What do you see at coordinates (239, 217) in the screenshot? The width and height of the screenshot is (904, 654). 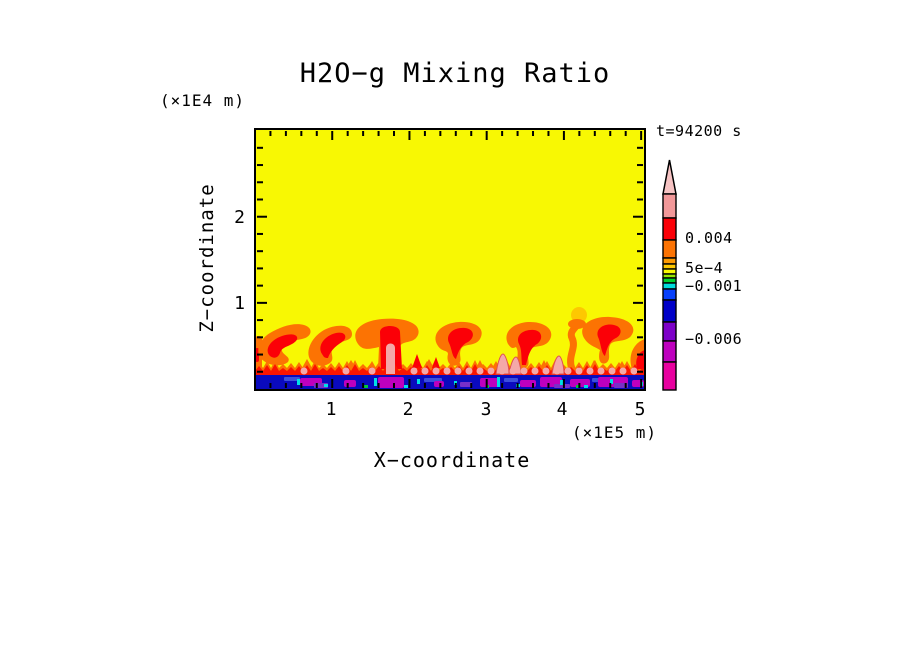 I see `z-tick-label: 2` at bounding box center [239, 217].